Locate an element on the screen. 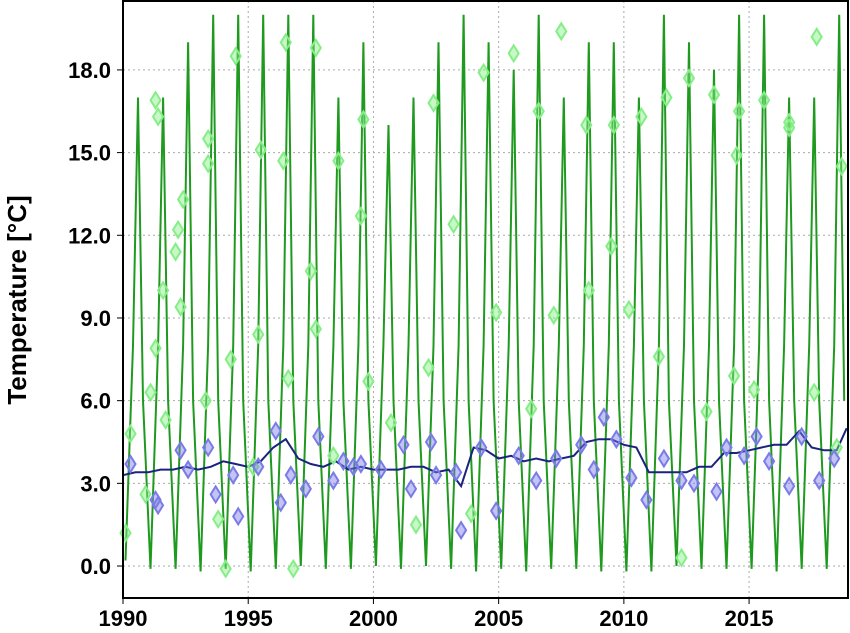 Image resolution: width=850 pixels, height=633 pixels. y-tick-label: 6.0 is located at coordinates (95, 401).